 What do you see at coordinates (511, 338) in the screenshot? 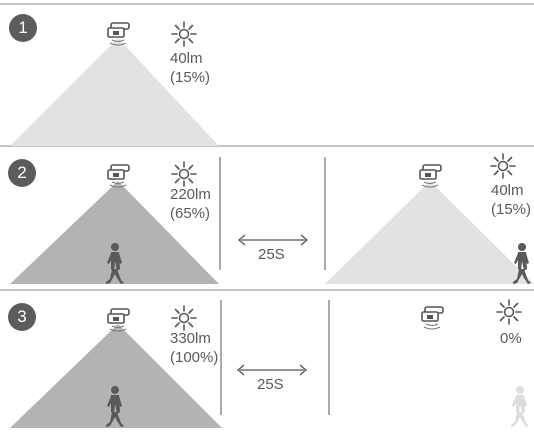
I see `percent-label: 0%` at bounding box center [511, 338].